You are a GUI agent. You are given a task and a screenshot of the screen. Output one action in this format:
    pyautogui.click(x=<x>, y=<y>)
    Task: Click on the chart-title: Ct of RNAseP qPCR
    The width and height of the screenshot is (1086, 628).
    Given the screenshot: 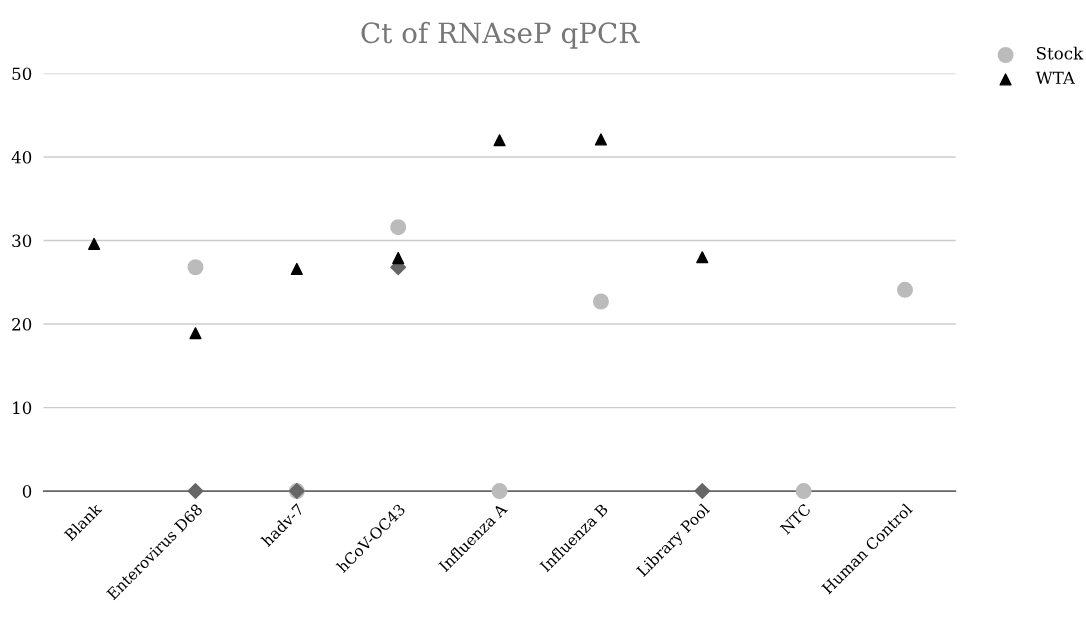 What is the action you would take?
    pyautogui.click(x=500, y=35)
    